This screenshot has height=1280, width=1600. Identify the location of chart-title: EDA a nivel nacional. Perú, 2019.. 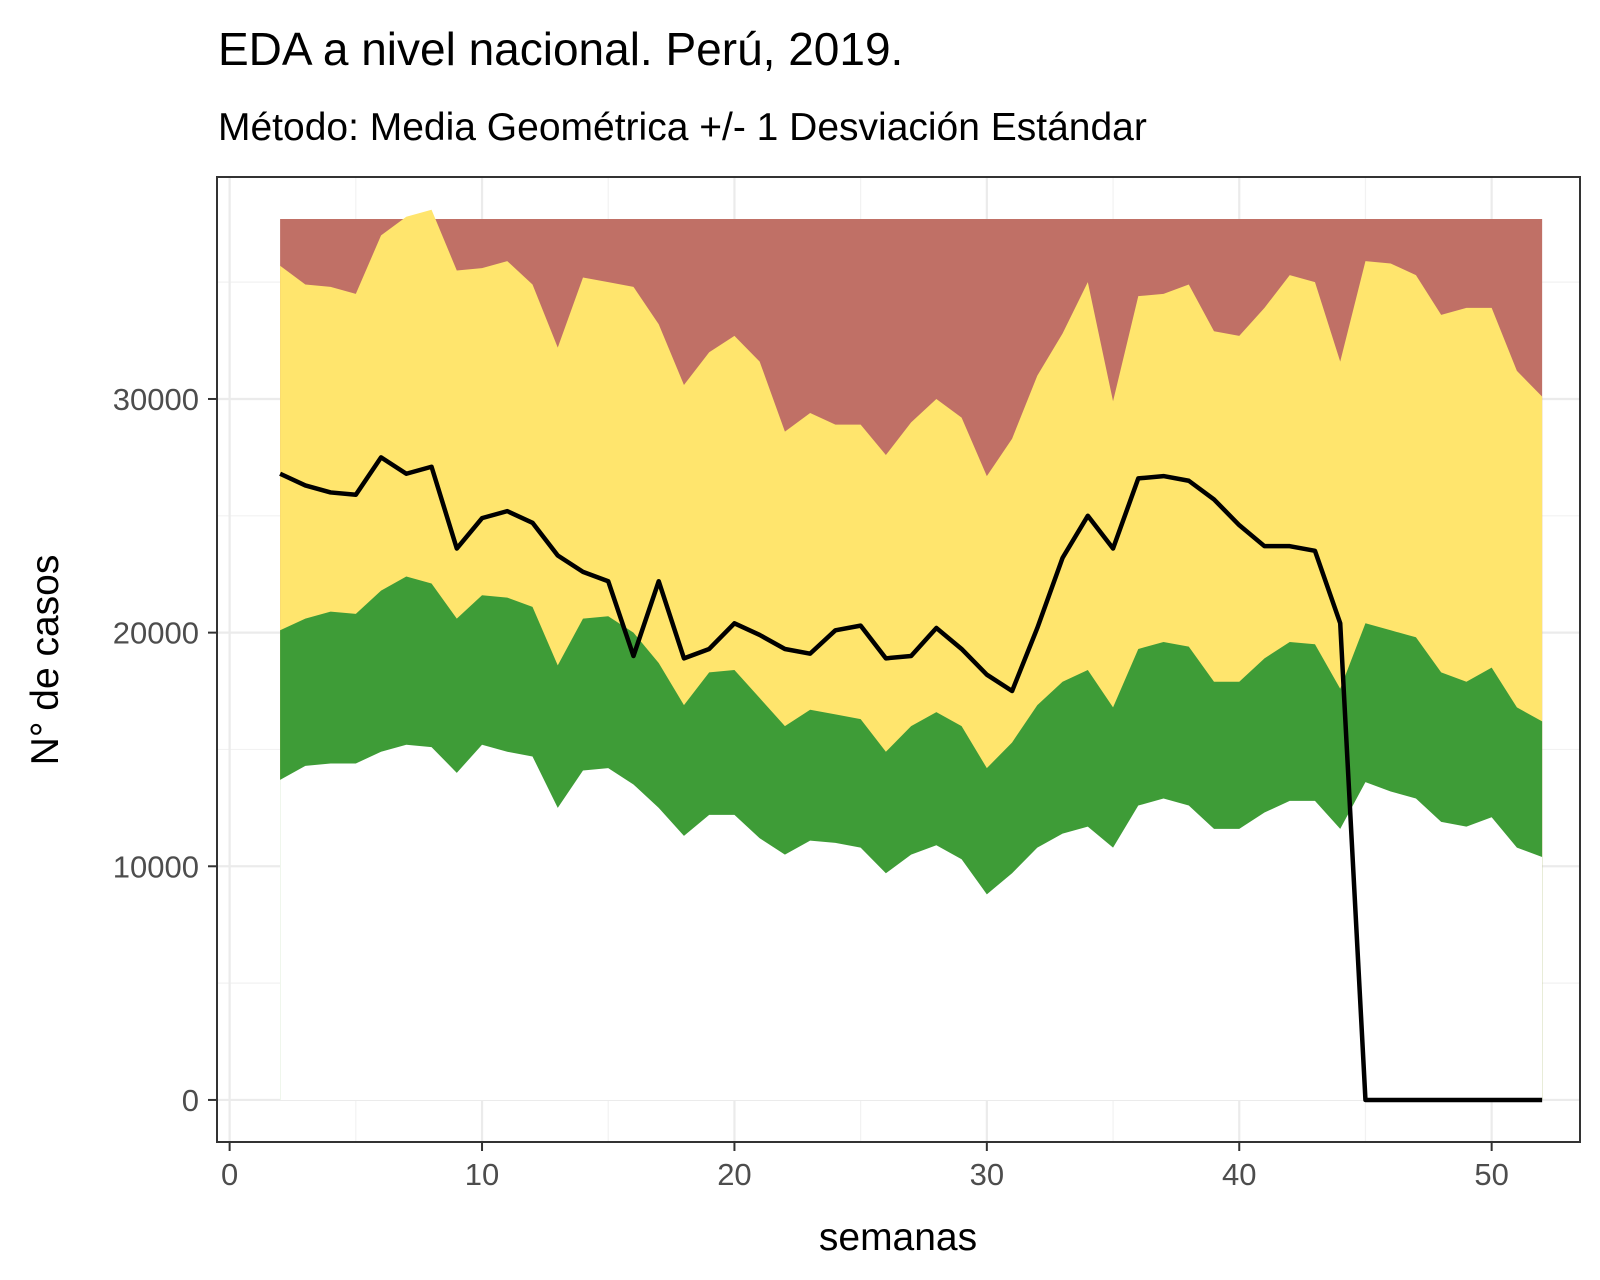
(560, 49).